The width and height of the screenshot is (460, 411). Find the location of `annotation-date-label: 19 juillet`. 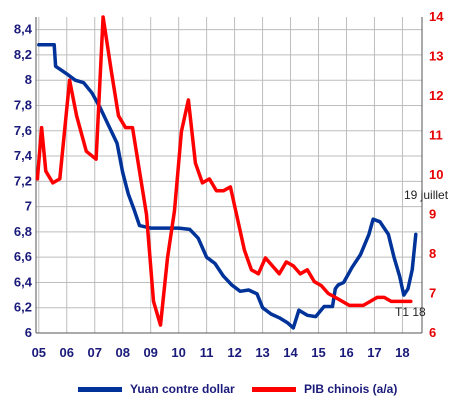

annotation-date-label: 19 juillet is located at coordinates (426, 195).